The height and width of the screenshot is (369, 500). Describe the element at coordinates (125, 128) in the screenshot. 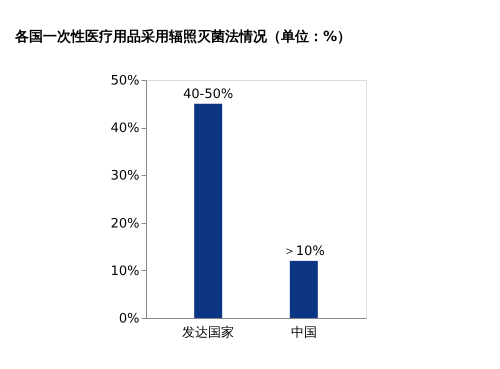

I see `y-tick-label: 40%` at that location.